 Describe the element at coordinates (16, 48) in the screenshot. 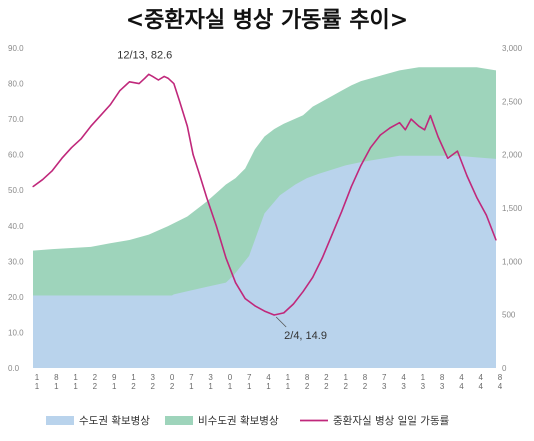

I see `y-left-tick-label: 90.0` at that location.